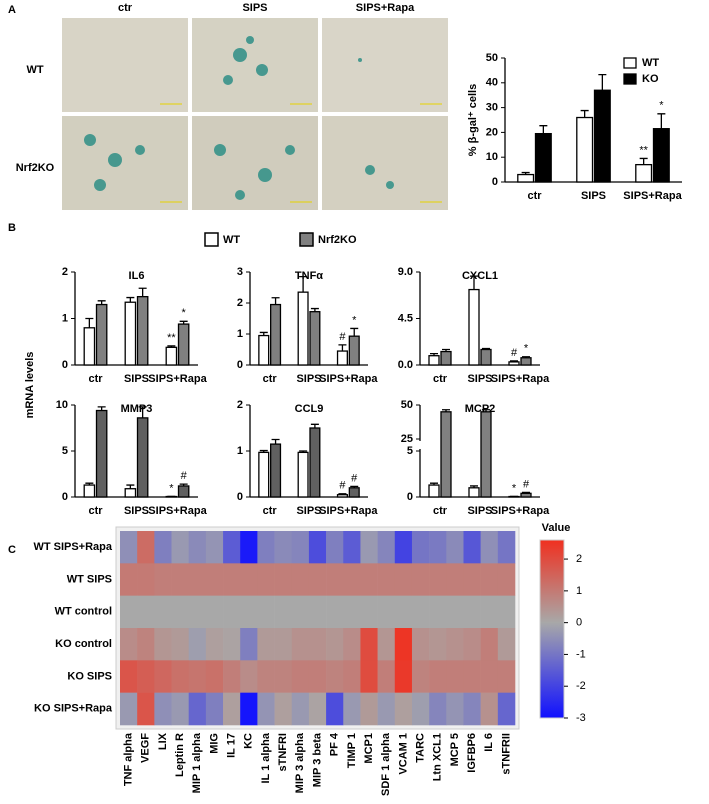 This screenshot has width=709, height=804. What do you see at coordinates (34, 70) in the screenshot?
I see `row-label: WT` at bounding box center [34, 70].